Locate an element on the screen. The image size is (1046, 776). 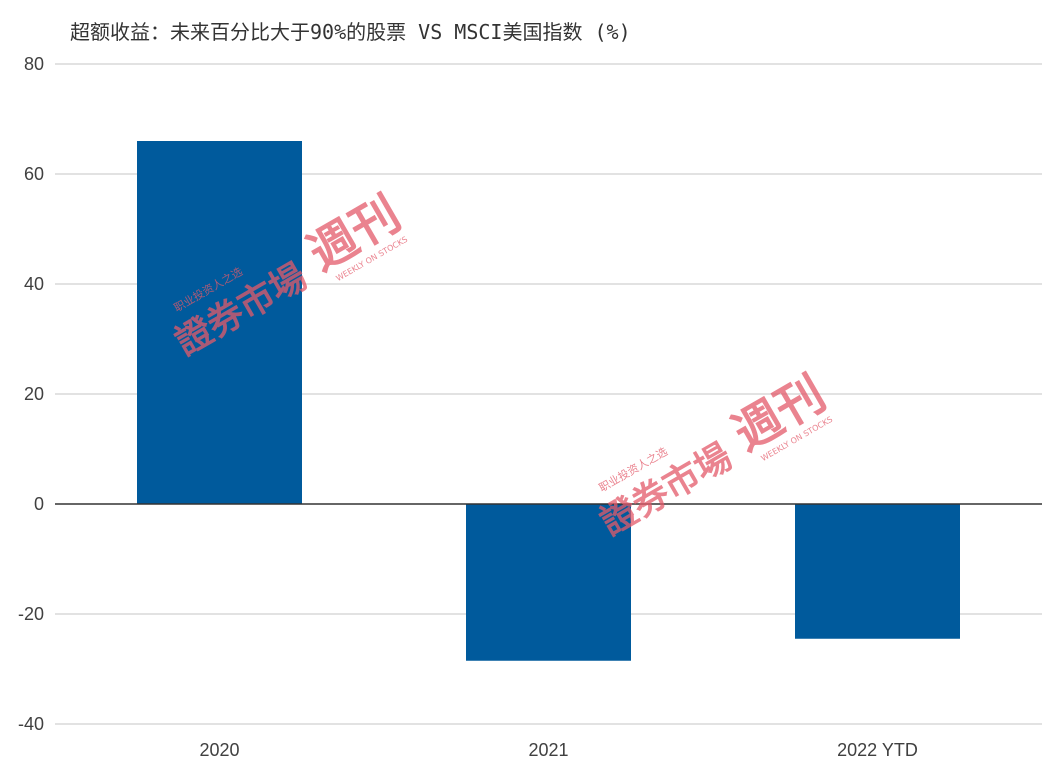
y-tick-label: 80 is located at coordinates (34, 64).